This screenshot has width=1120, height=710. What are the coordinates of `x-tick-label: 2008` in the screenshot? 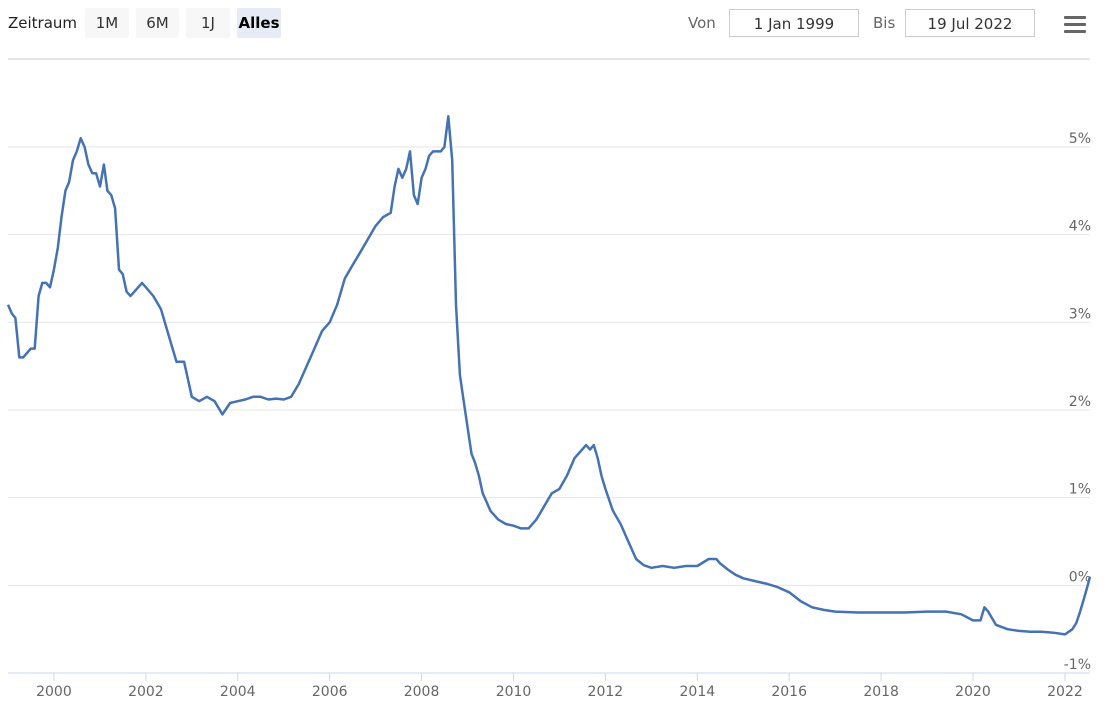 It's located at (422, 692).